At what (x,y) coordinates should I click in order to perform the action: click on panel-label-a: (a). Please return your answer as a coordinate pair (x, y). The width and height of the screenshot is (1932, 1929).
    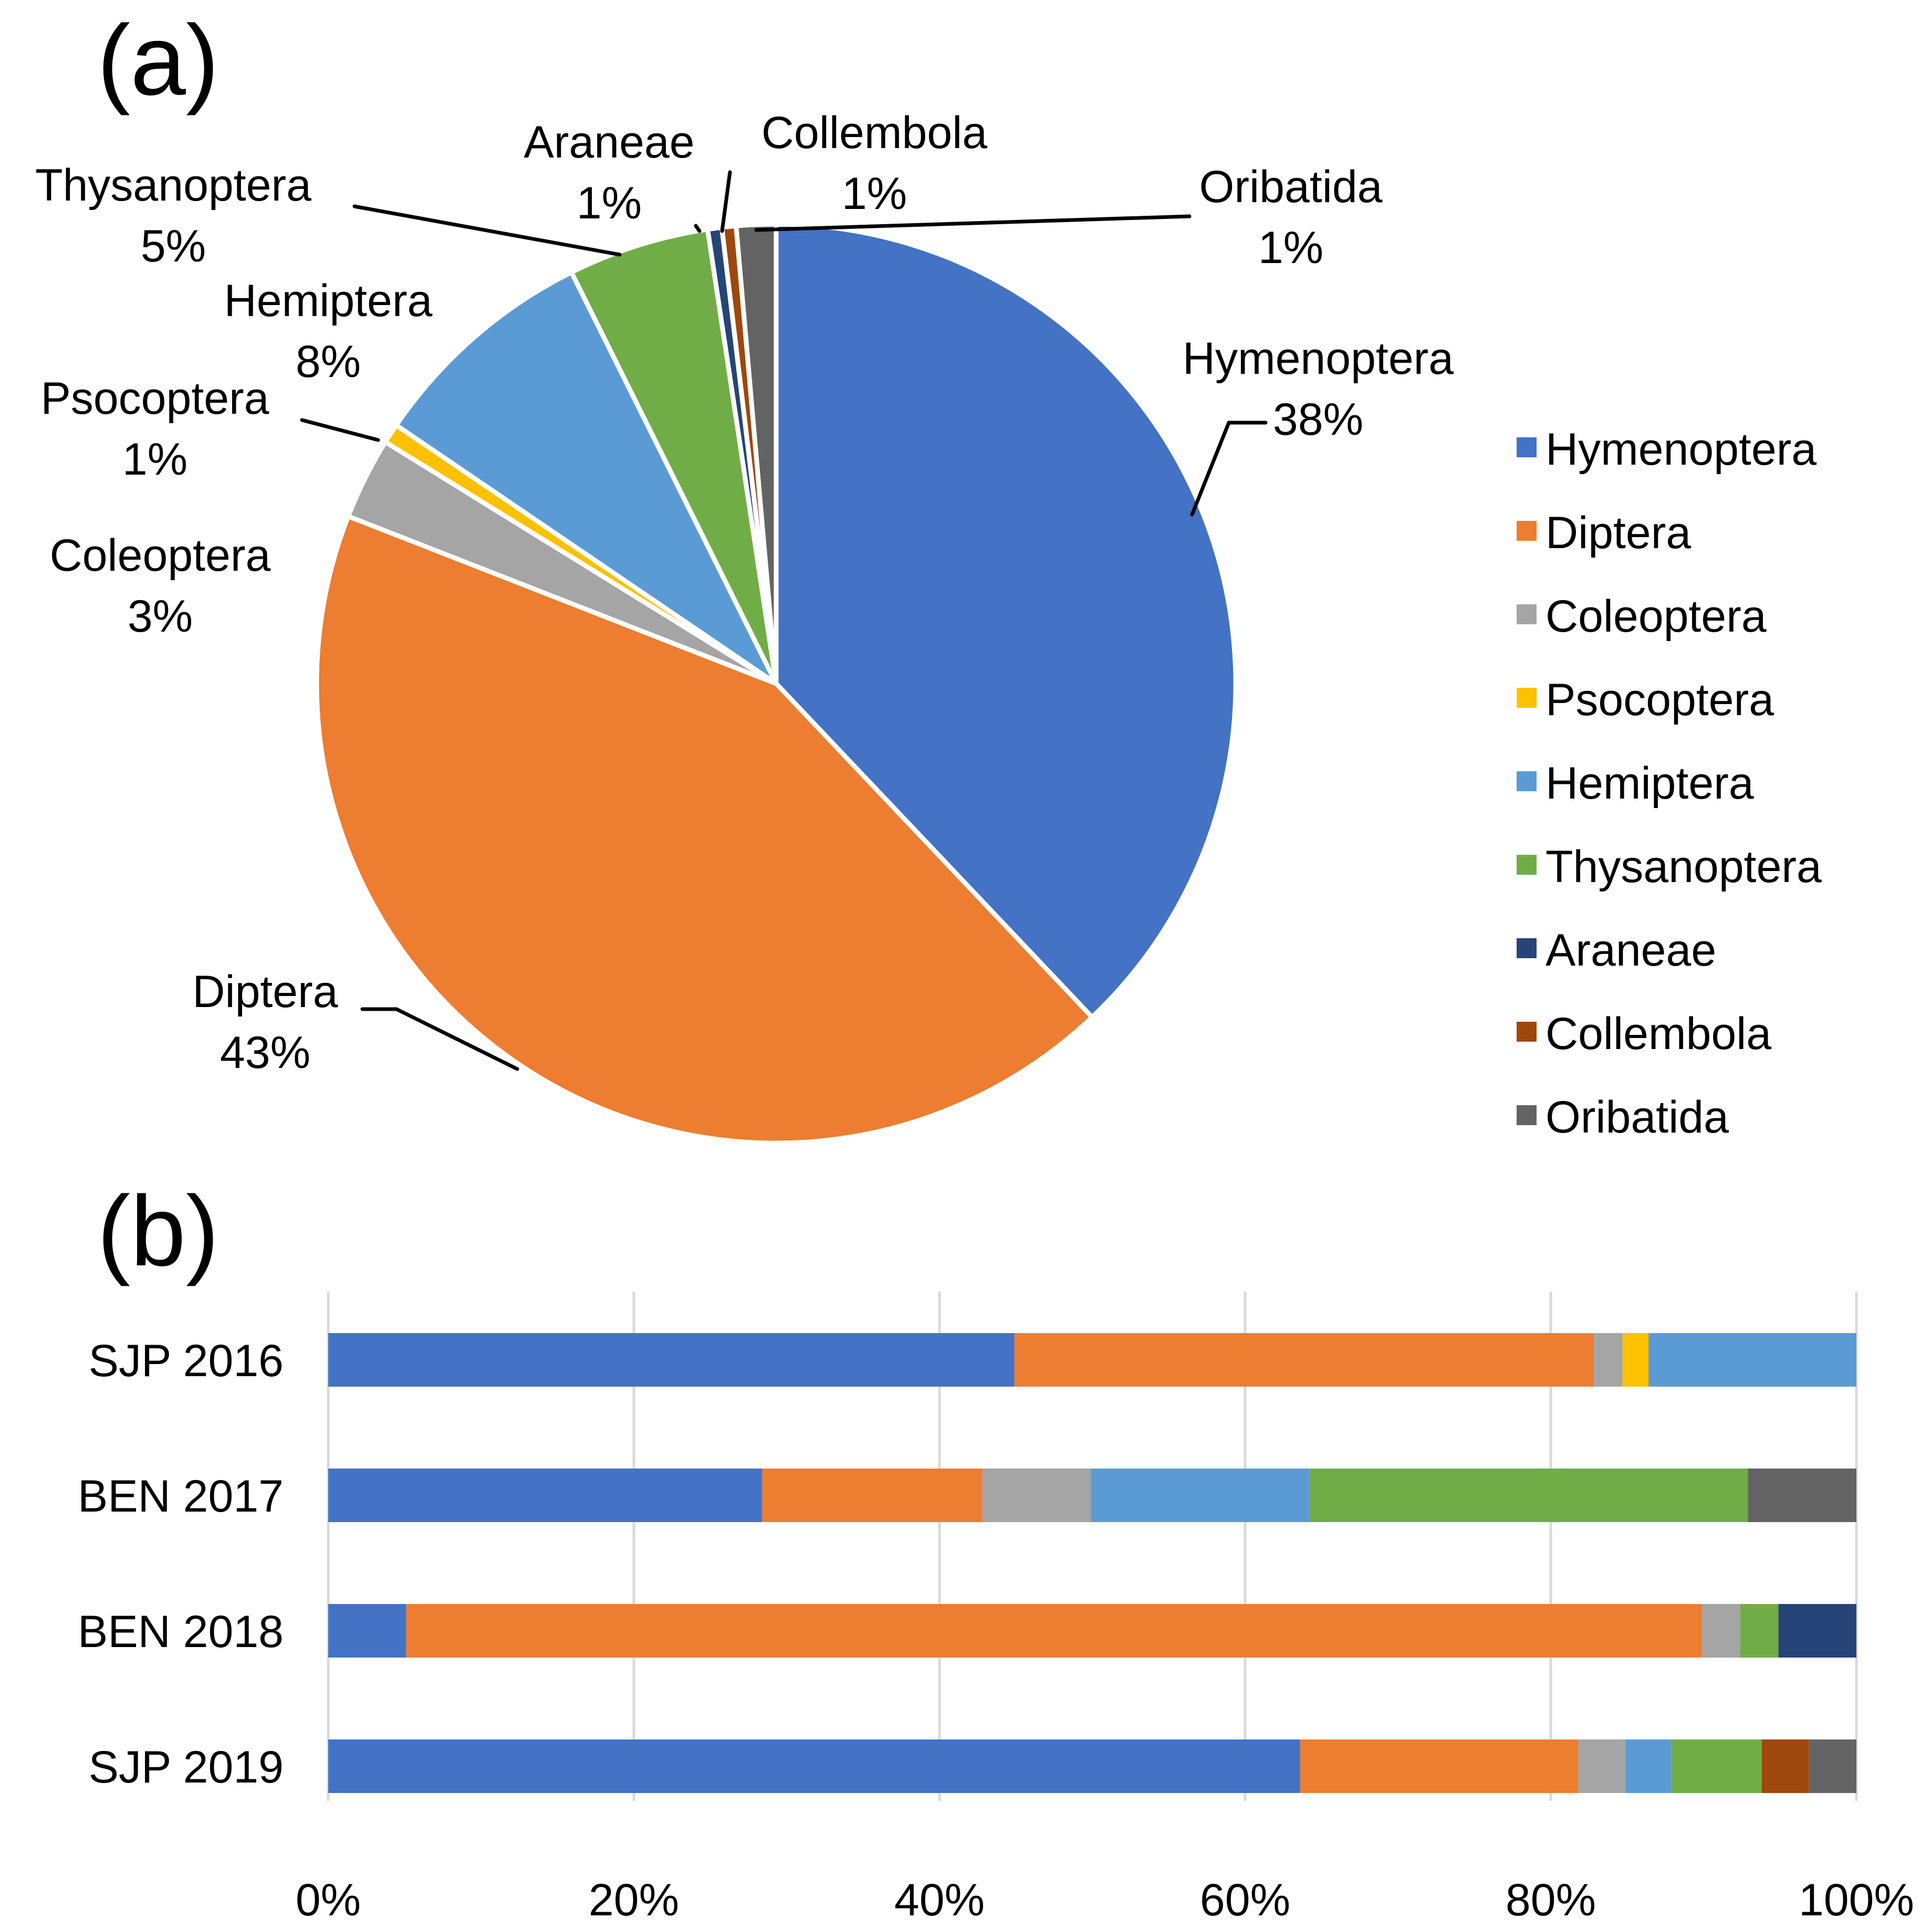
    Looking at the image, I should click on (158, 60).